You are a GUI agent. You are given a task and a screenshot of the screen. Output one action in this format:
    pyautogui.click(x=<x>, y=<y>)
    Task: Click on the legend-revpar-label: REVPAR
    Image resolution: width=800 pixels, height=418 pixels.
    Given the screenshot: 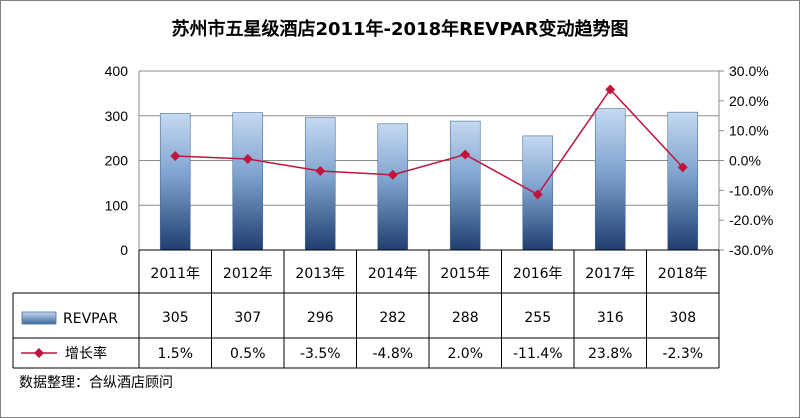 What is the action you would take?
    pyautogui.click(x=90, y=319)
    